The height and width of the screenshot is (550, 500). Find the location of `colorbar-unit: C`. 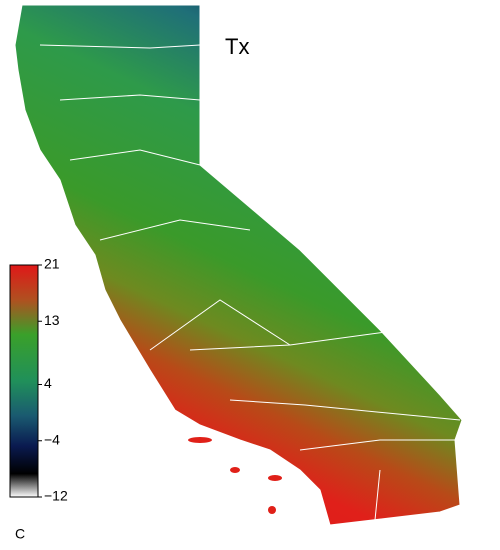

colorbar-unit: C is located at coordinates (20, 534).